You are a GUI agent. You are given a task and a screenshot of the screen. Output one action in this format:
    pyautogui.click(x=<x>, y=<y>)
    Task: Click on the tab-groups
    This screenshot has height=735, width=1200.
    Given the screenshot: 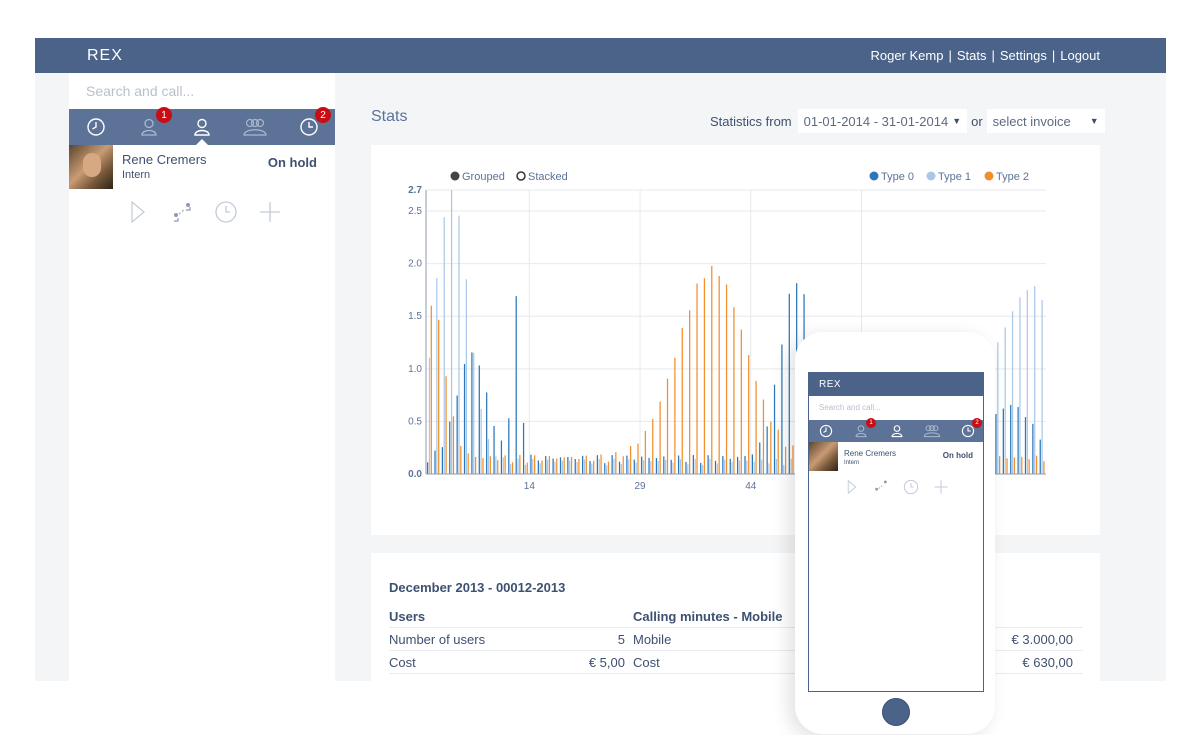 What is the action you would take?
    pyautogui.click(x=254, y=127)
    